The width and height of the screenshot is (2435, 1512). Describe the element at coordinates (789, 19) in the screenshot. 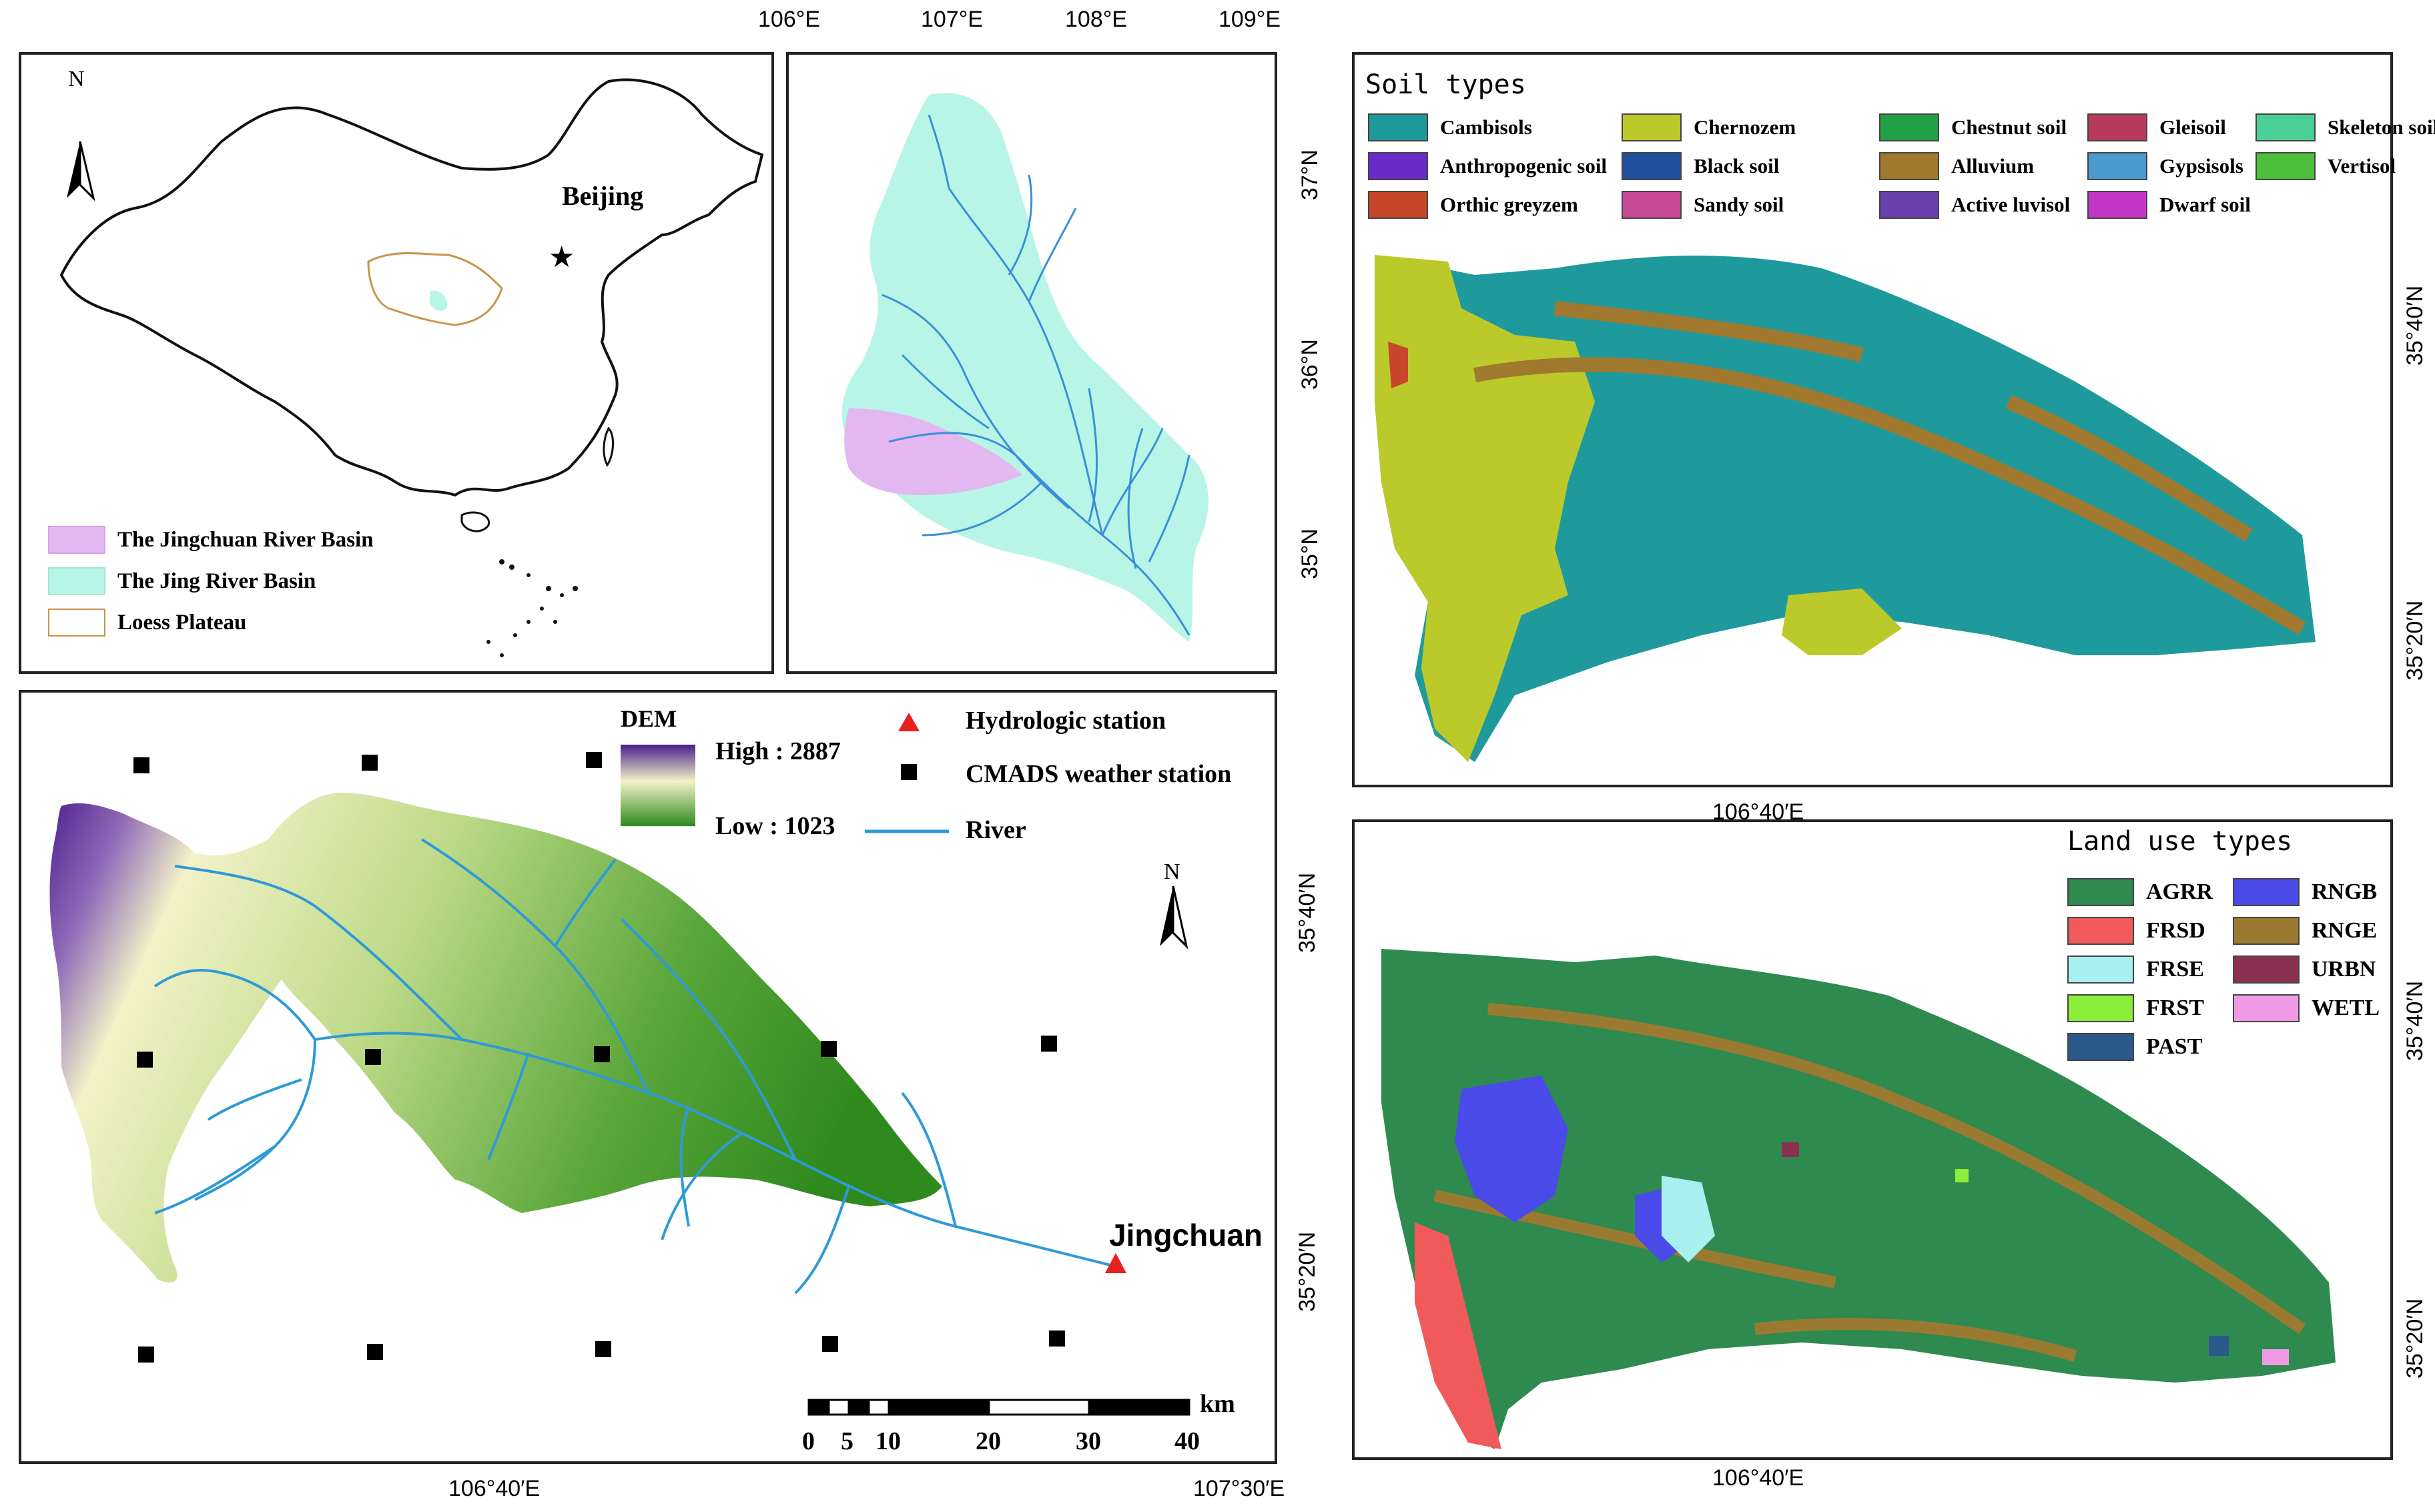

I see `tick-label: 106°E` at that location.